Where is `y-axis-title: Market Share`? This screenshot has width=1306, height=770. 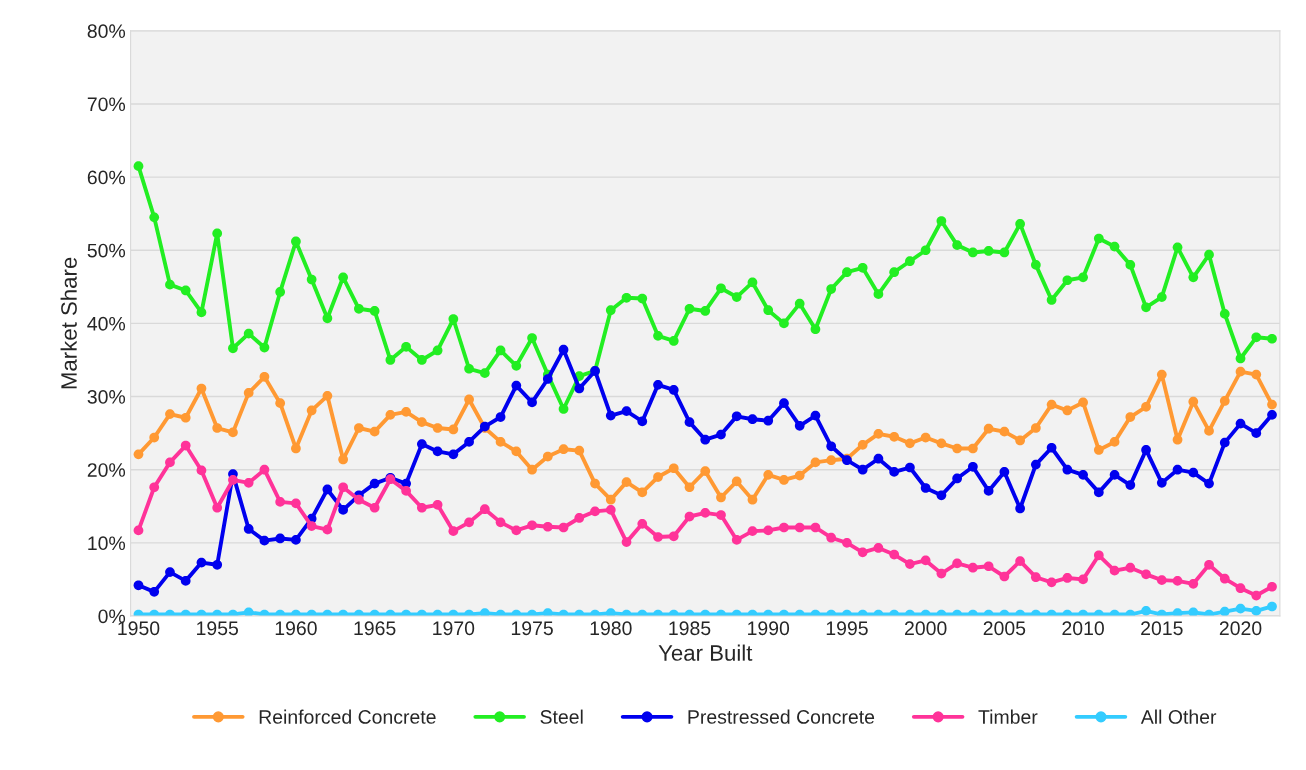 y-axis-title: Market Share is located at coordinates (68, 323).